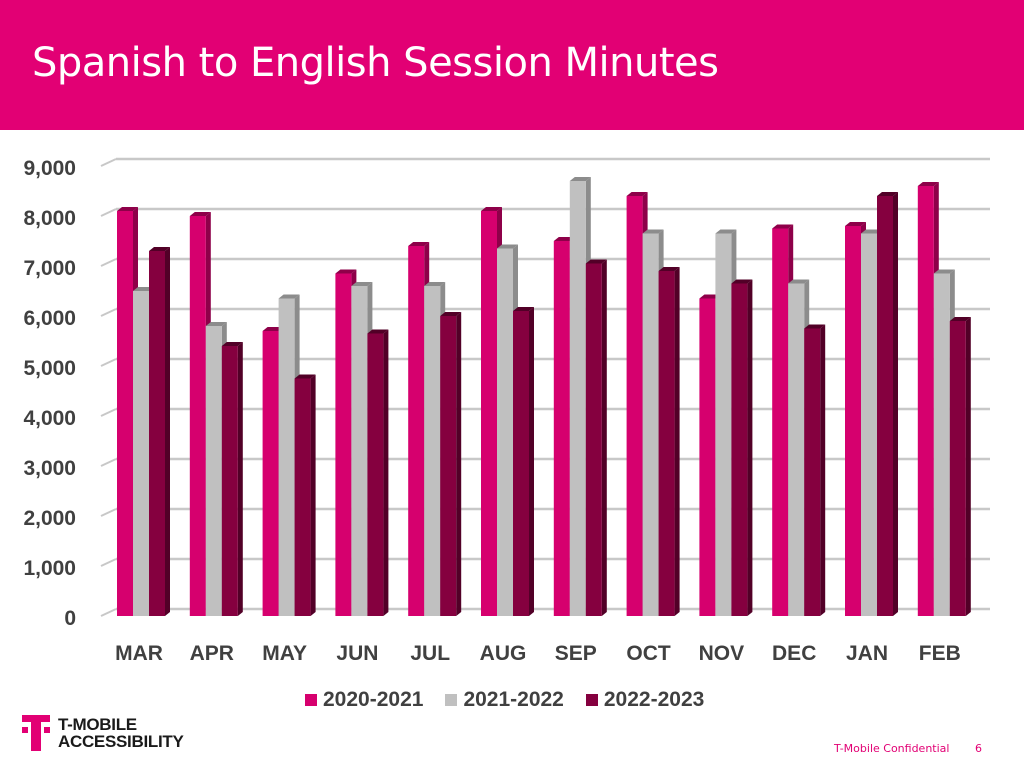 The height and width of the screenshot is (768, 1024). What do you see at coordinates (978, 748) in the screenshot?
I see `page-number: 6` at bounding box center [978, 748].